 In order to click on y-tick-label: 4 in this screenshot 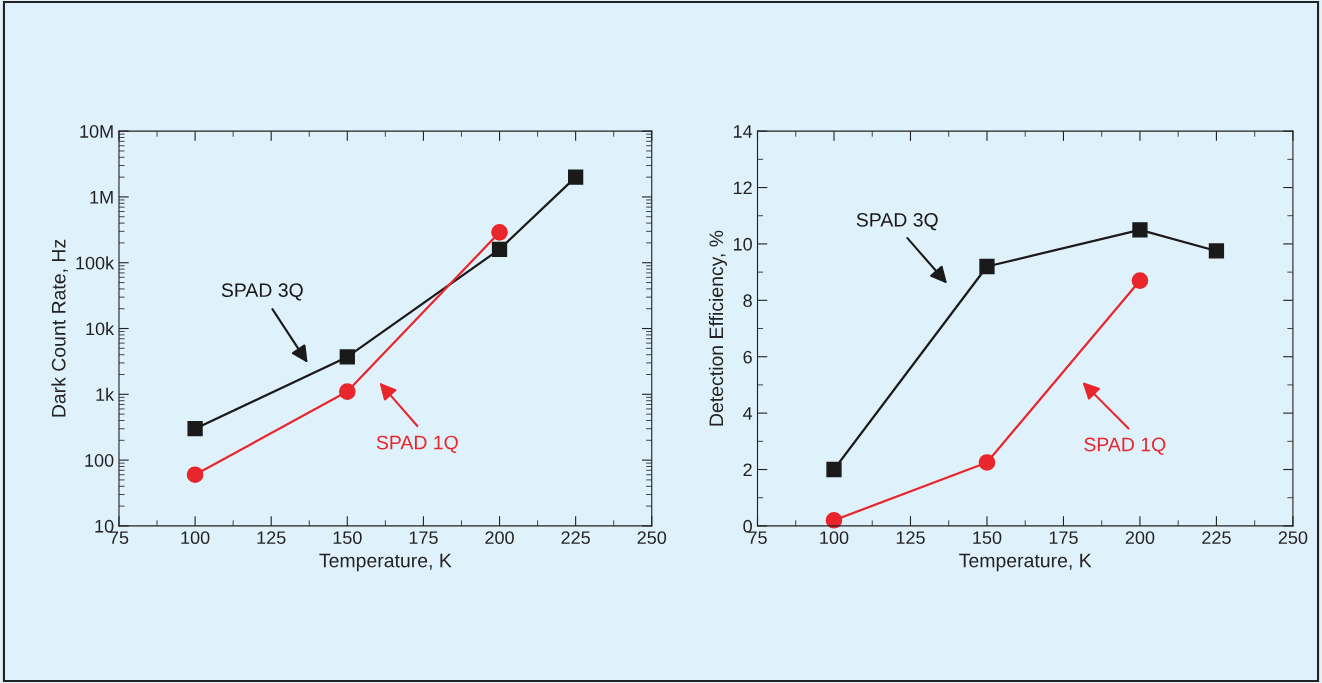, I will do `click(748, 413)`.